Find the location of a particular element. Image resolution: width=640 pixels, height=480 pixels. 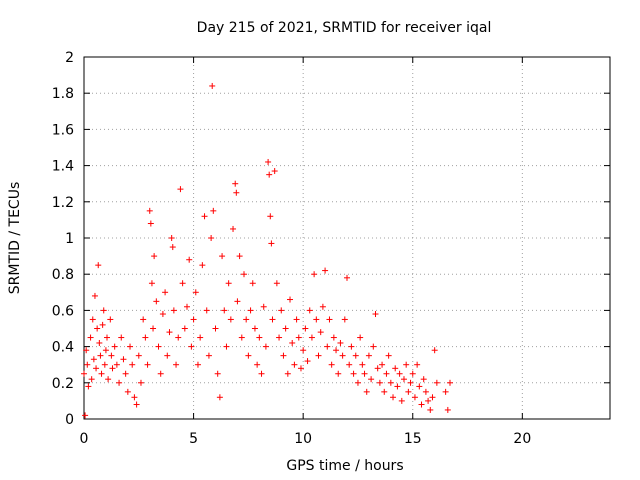

y-tick-label: 0 is located at coordinates (69, 420).